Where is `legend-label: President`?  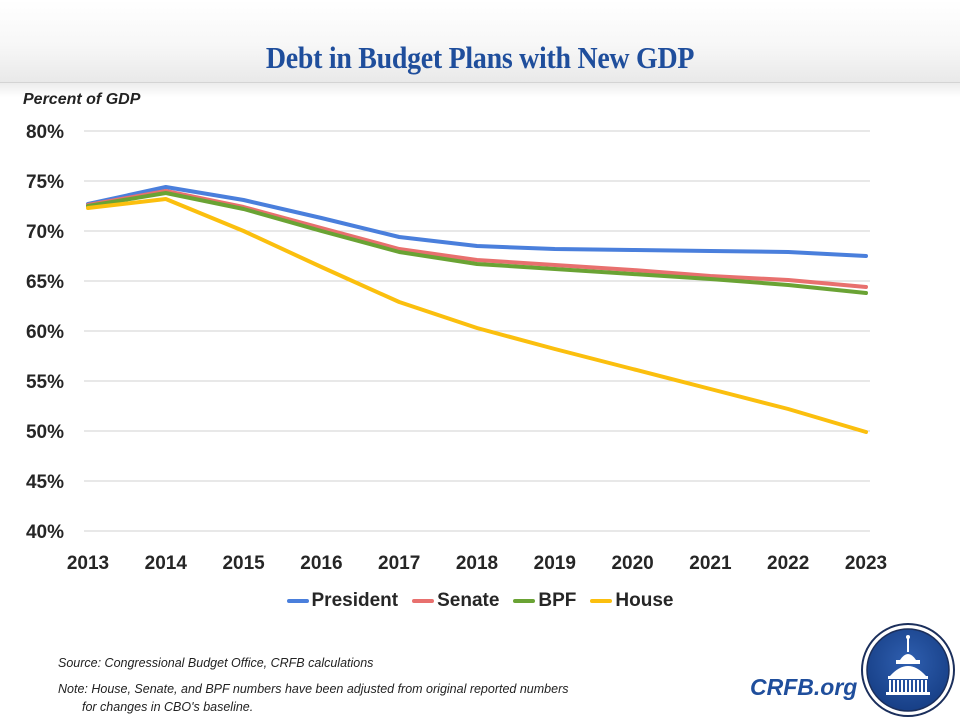 legend-label: President is located at coordinates (355, 600).